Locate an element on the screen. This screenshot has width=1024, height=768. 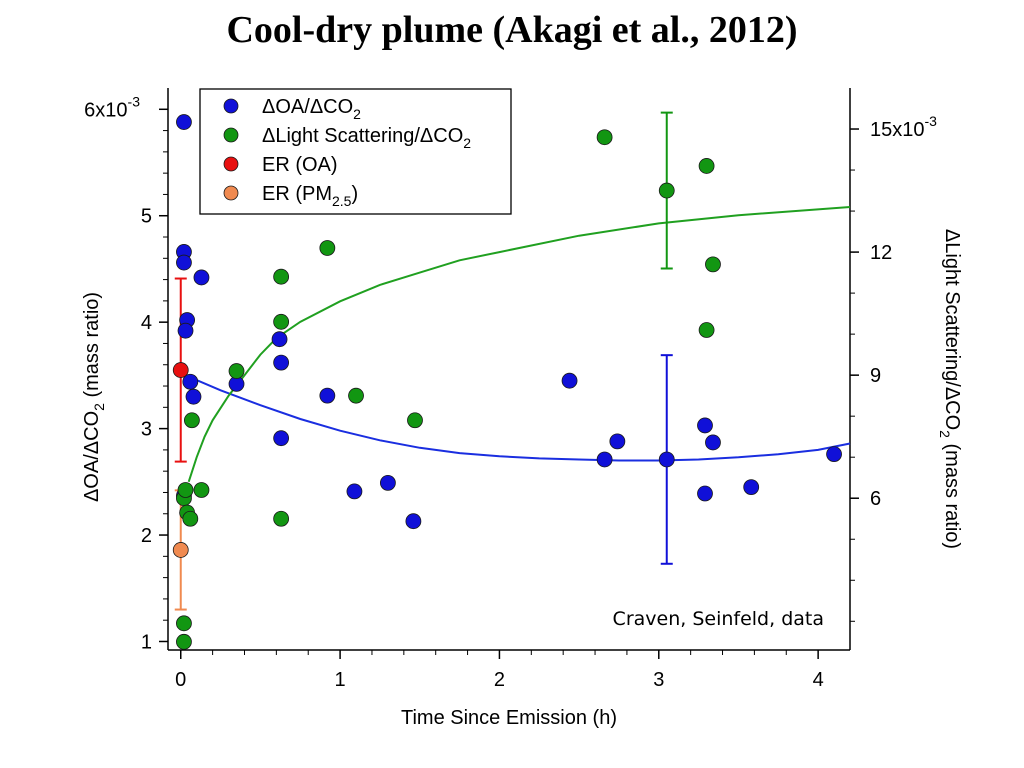
x-axis: 0 1 2 3 4 Time Since Emission (h) is located at coordinates (499, 689).